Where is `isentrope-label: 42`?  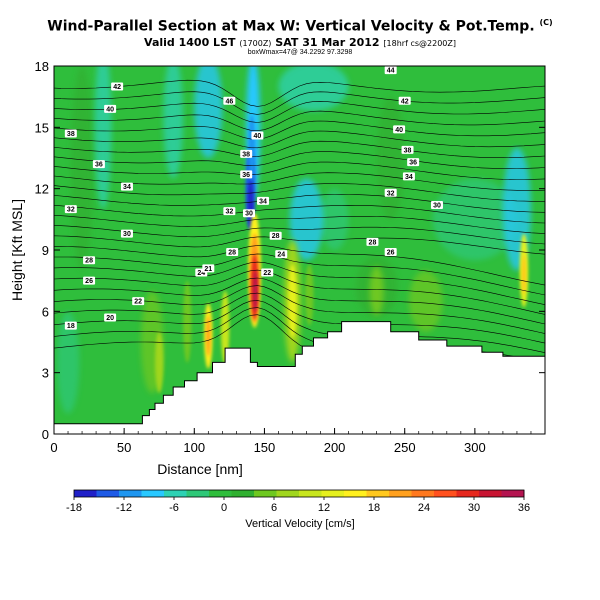 isentrope-label: 42 is located at coordinates (404, 100).